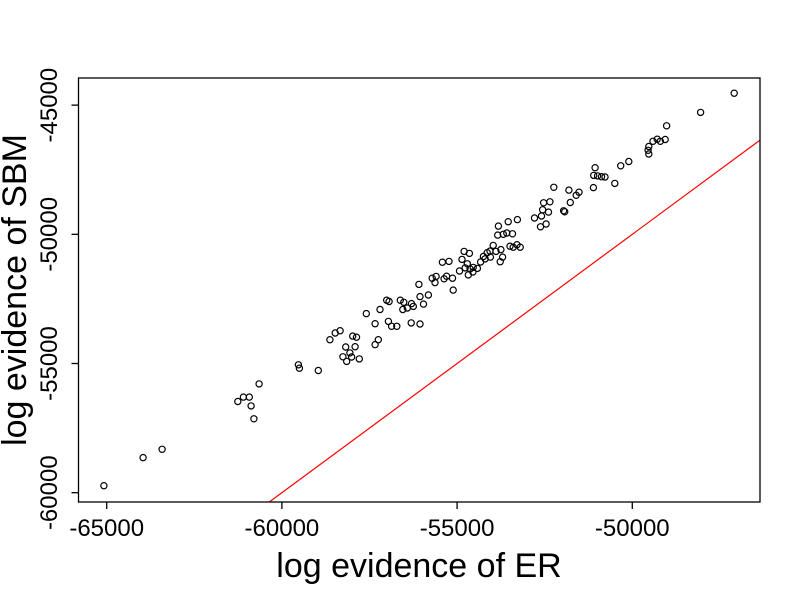  What do you see at coordinates (49, 105) in the screenshot?
I see `y-tick-label: -45000` at bounding box center [49, 105].